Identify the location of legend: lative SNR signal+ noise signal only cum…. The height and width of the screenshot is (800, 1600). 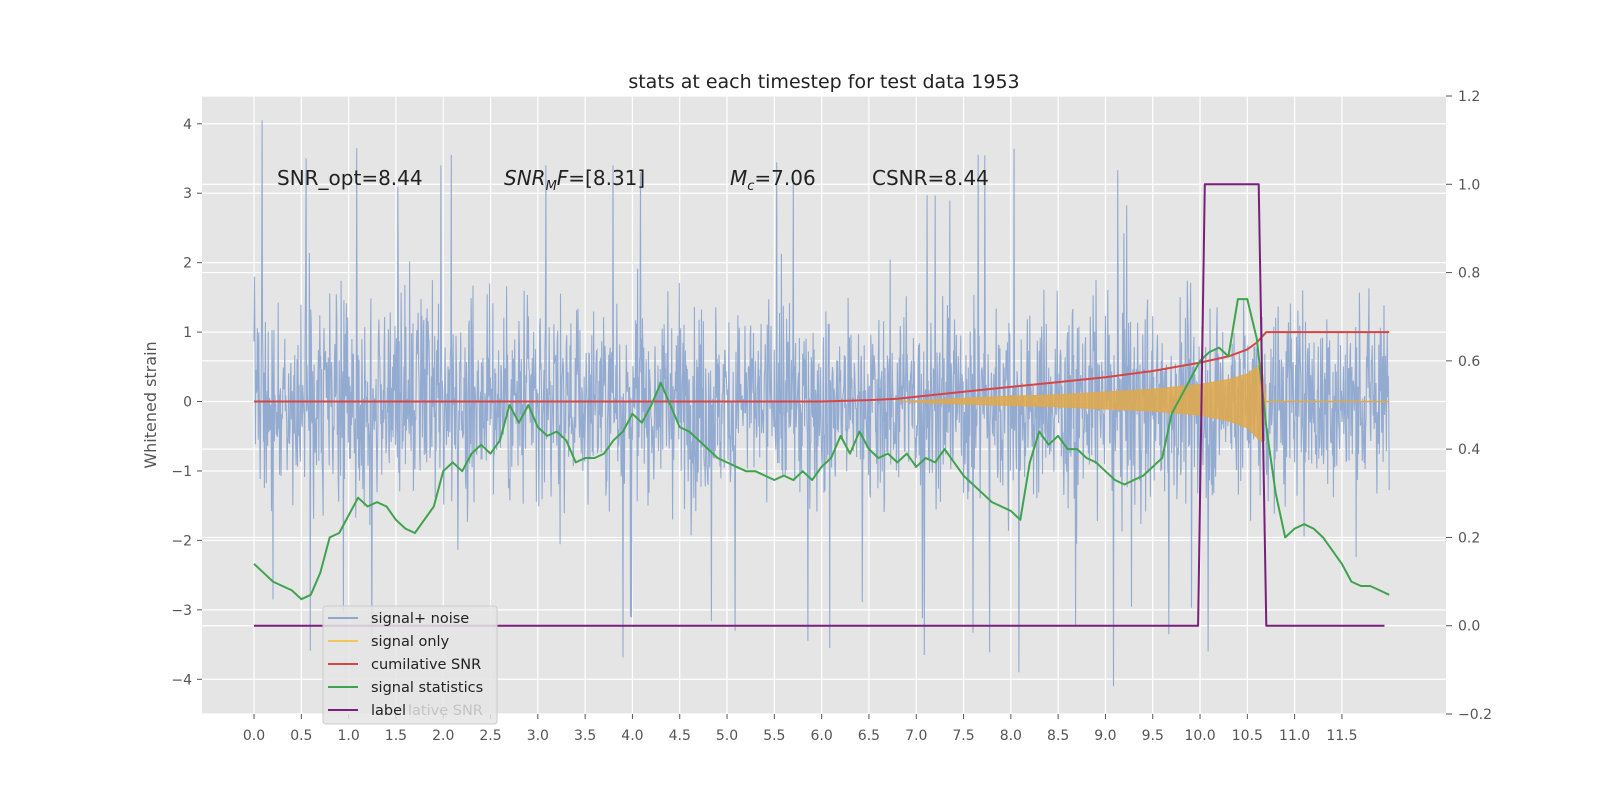
(410, 665).